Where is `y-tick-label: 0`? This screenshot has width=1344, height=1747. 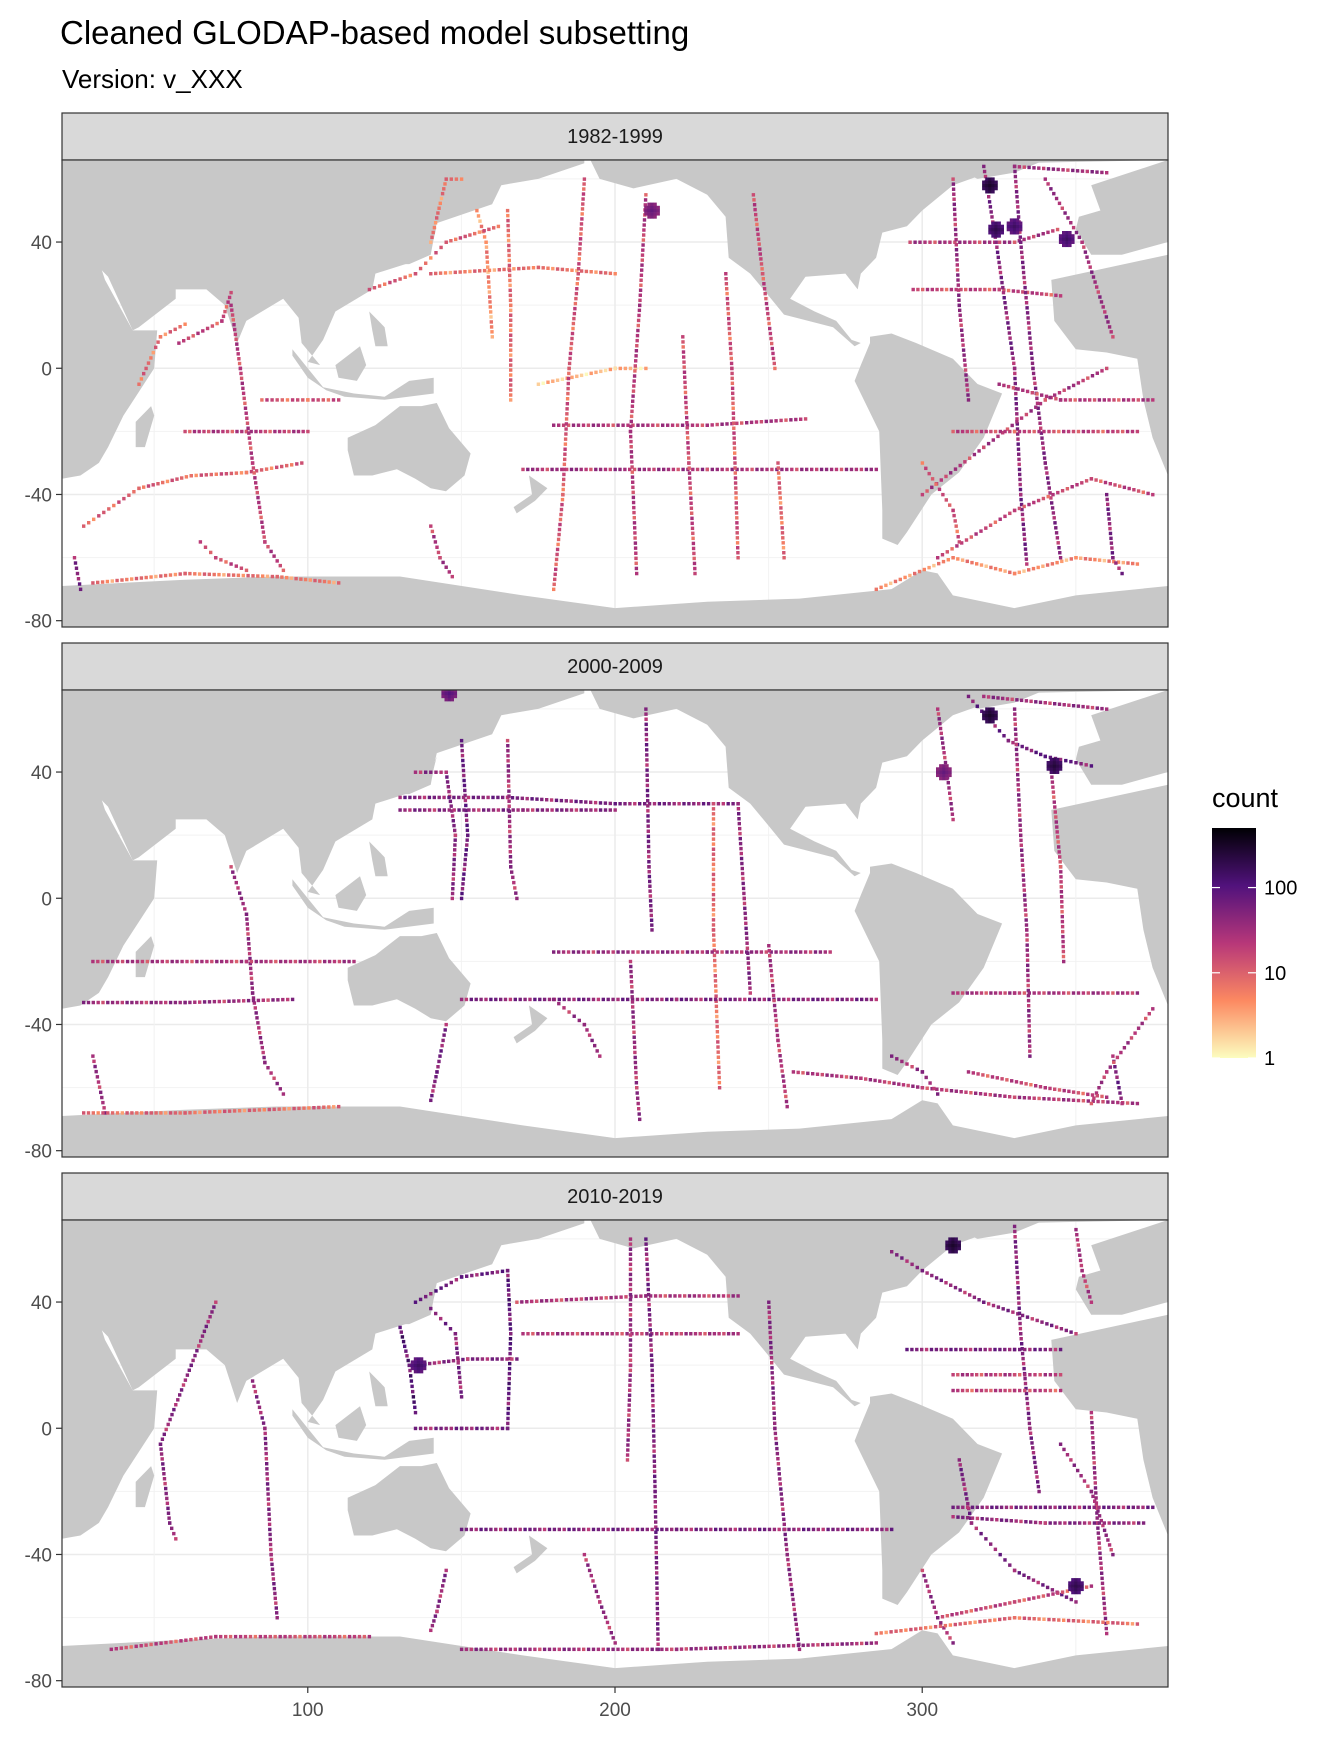
y-tick-label: 0 is located at coordinates (46, 1429).